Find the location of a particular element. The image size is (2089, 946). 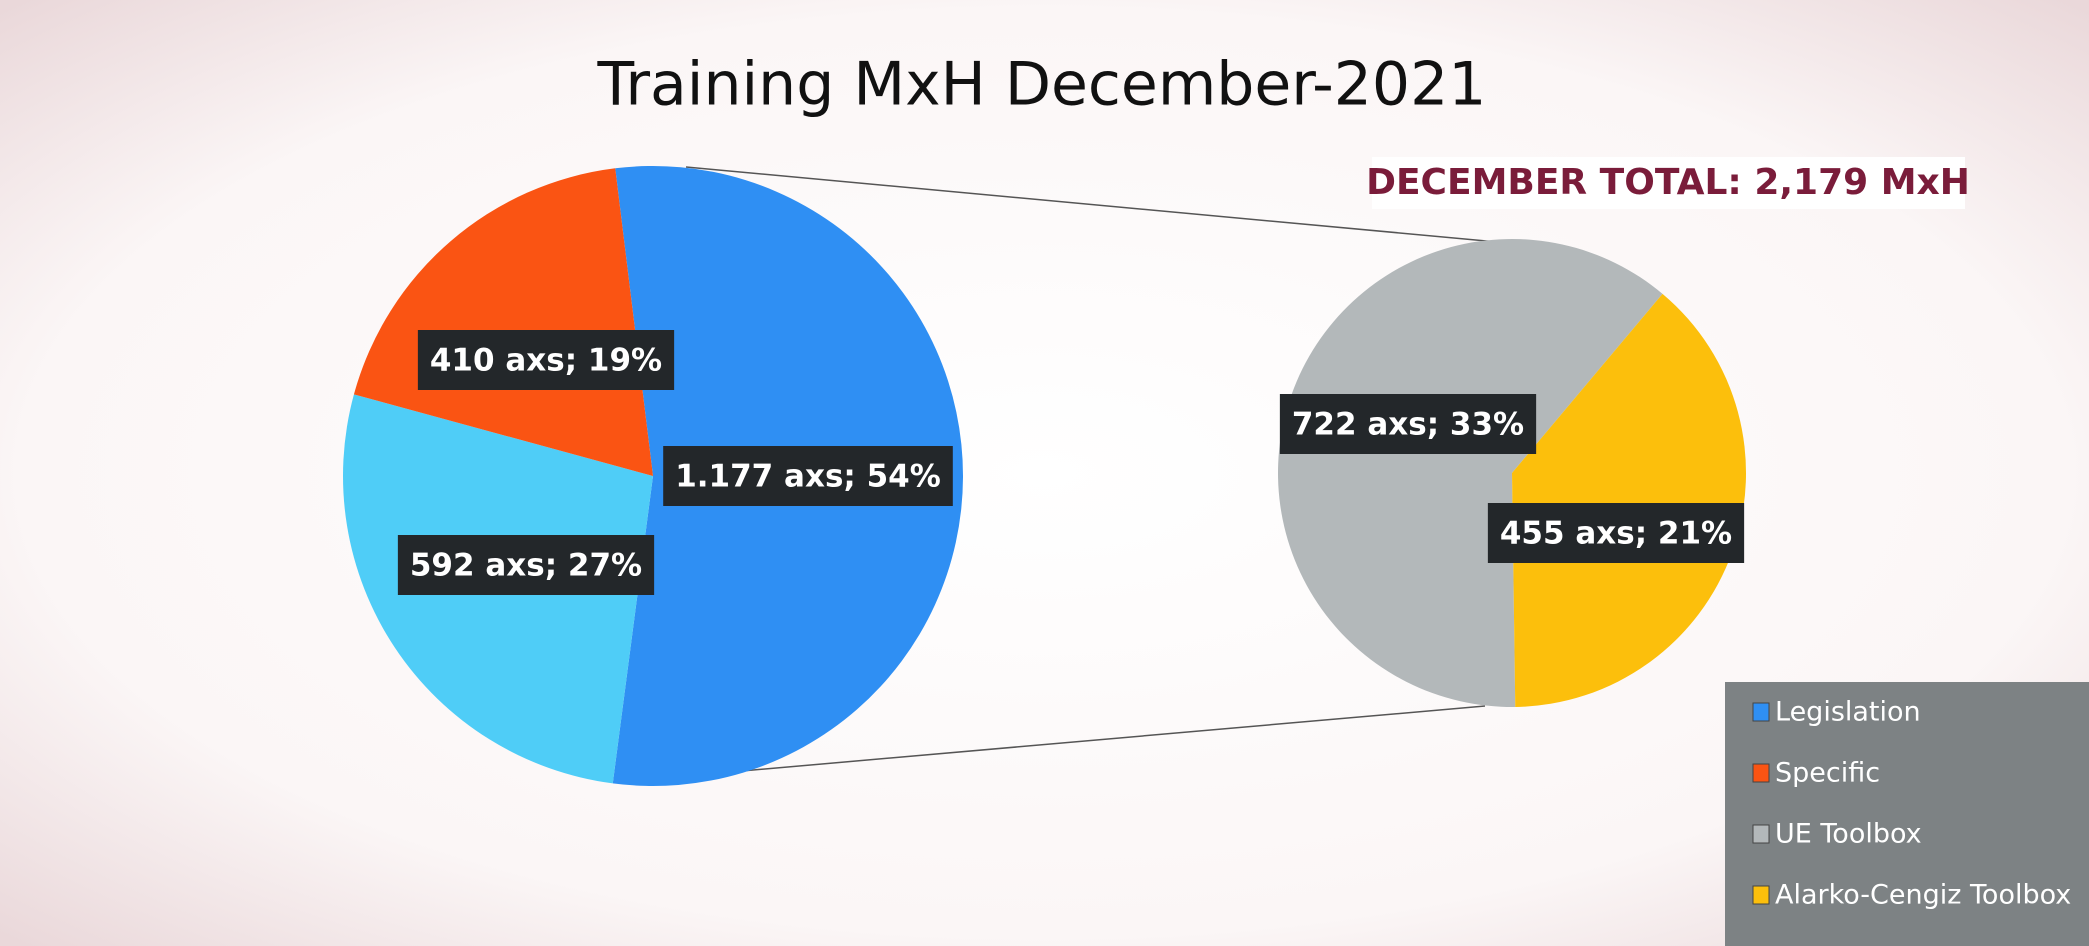

annotation-box is located at coordinates (1668, 183).